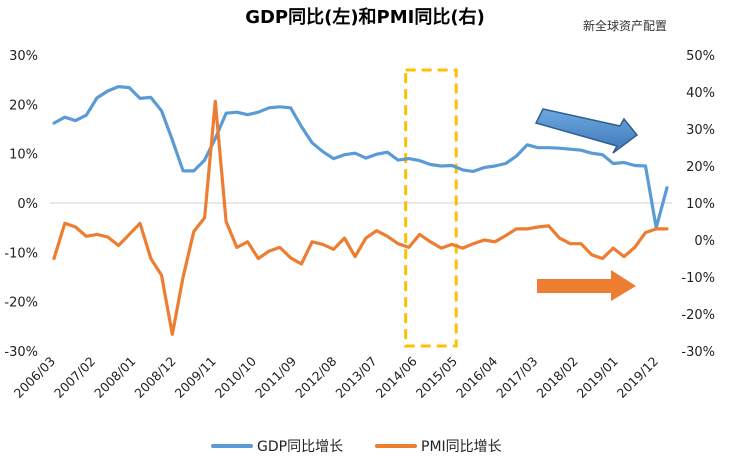 This screenshot has height=463, width=730. Describe the element at coordinates (21, 352) in the screenshot. I see `left-y-tick-label: -30%` at that location.